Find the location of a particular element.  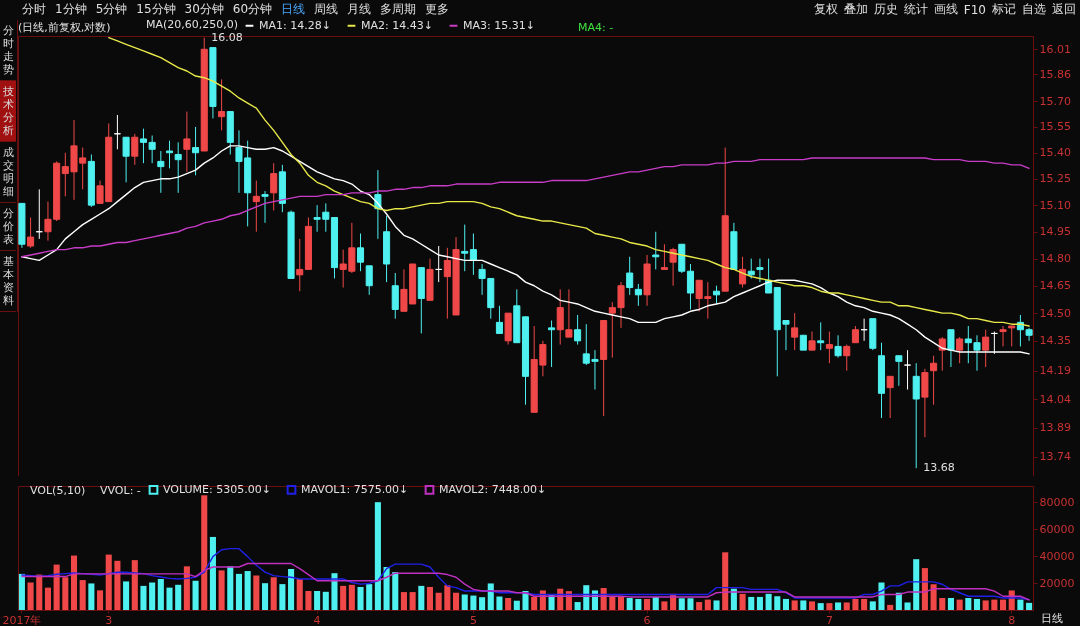

legend-label: MA3: 15.31↓ is located at coordinates (499, 25).